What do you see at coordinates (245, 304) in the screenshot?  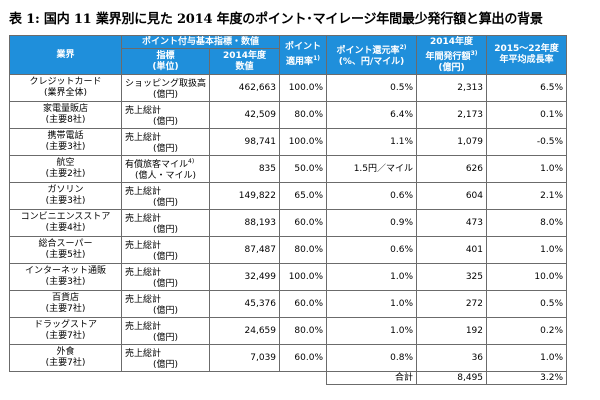 I see `value-cell: 45,376` at bounding box center [245, 304].